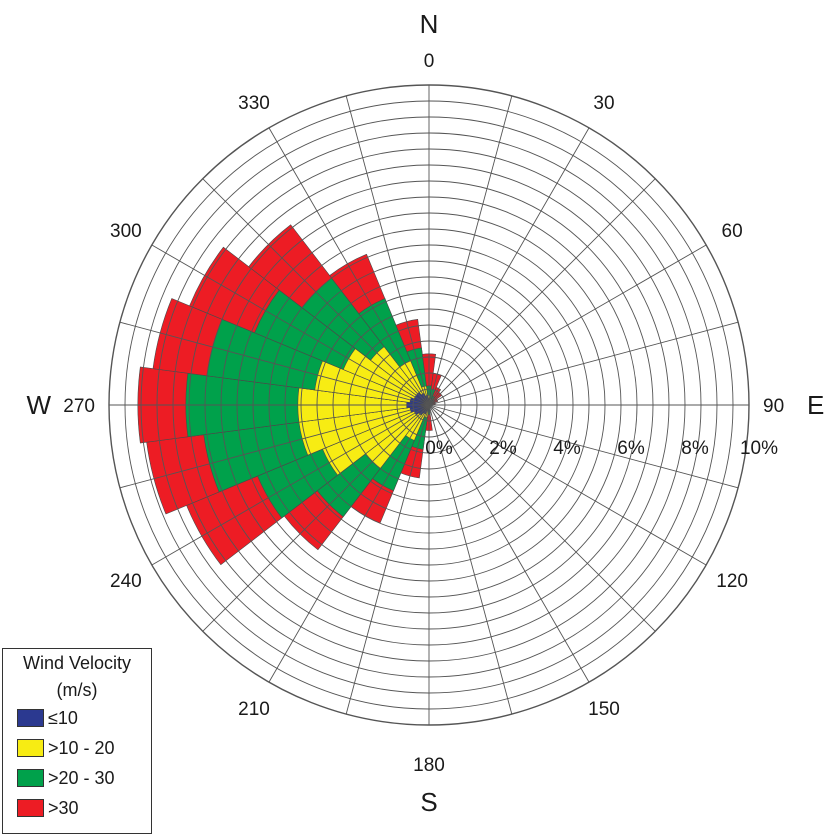  I want to click on radial-tick-label: 2%, so click(503, 448).